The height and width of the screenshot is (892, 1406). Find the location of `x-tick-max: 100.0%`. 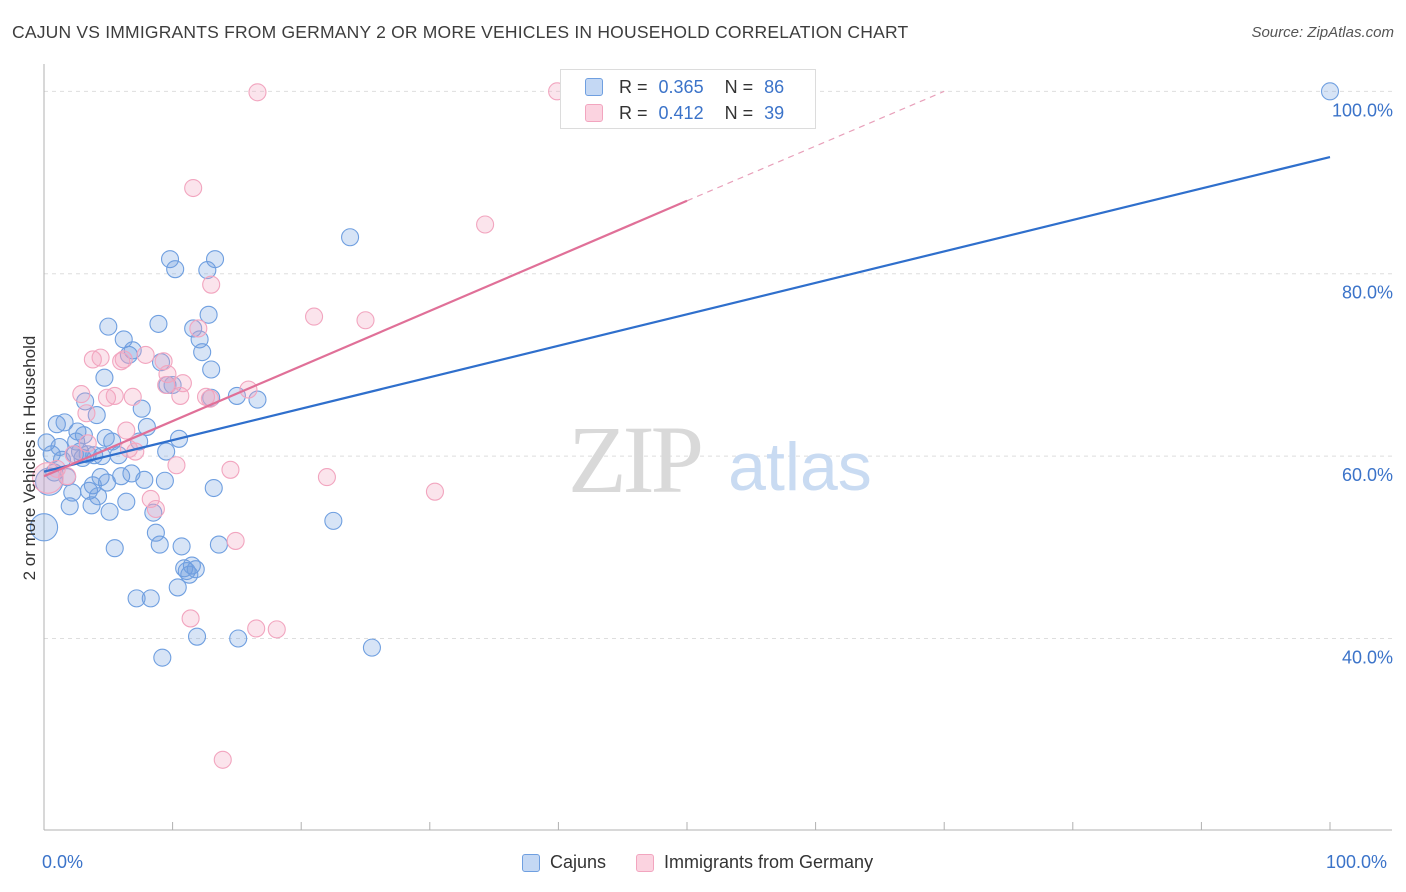

x-tick-max: 100.0% is located at coordinates (1357, 862).